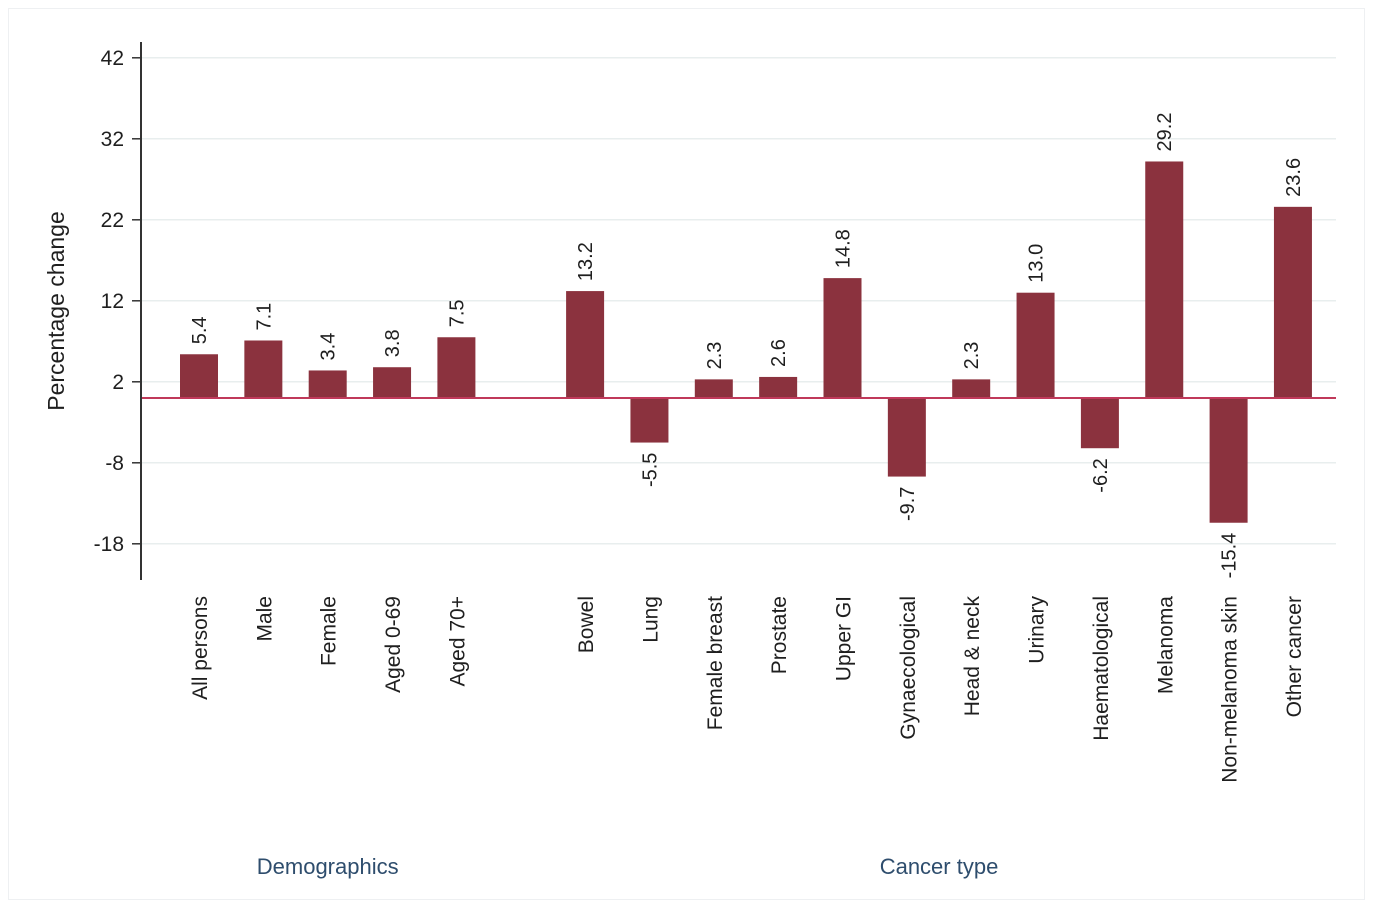 The width and height of the screenshot is (1373, 908). What do you see at coordinates (264, 317) in the screenshot?
I see `value-label: 7.1` at bounding box center [264, 317].